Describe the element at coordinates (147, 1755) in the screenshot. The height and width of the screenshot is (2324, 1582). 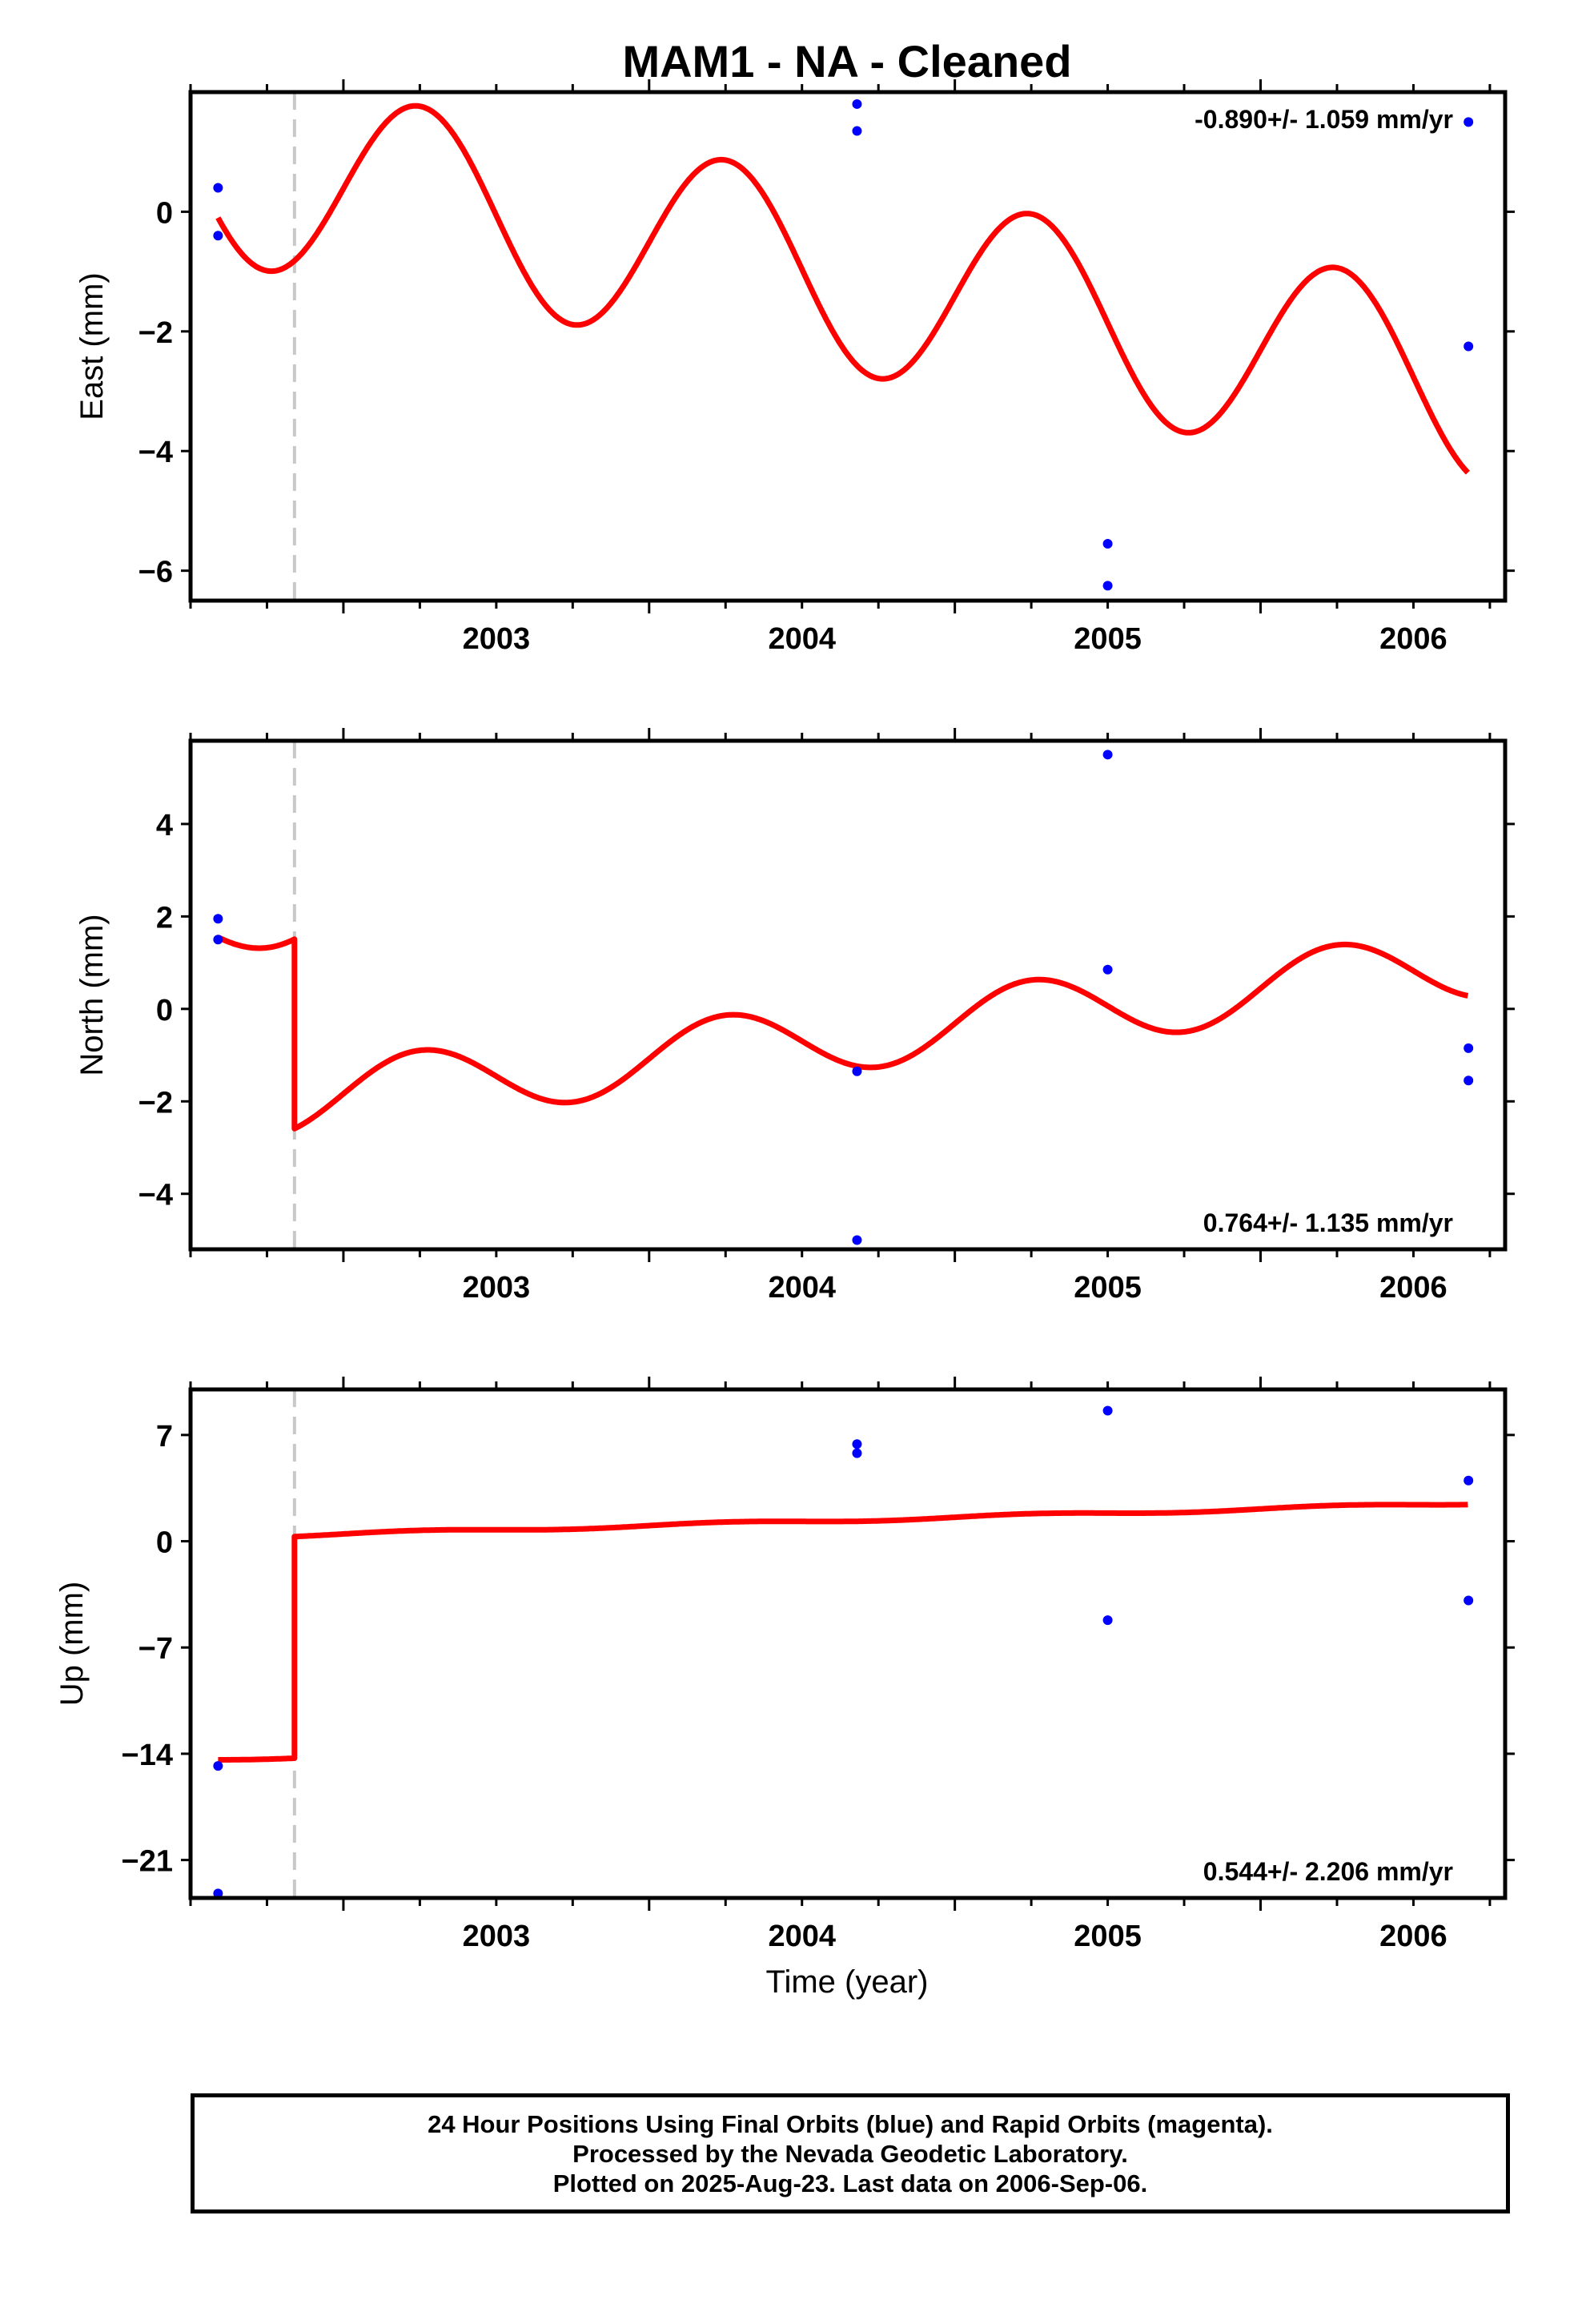
I see `up-y-tick-label: −14` at that location.